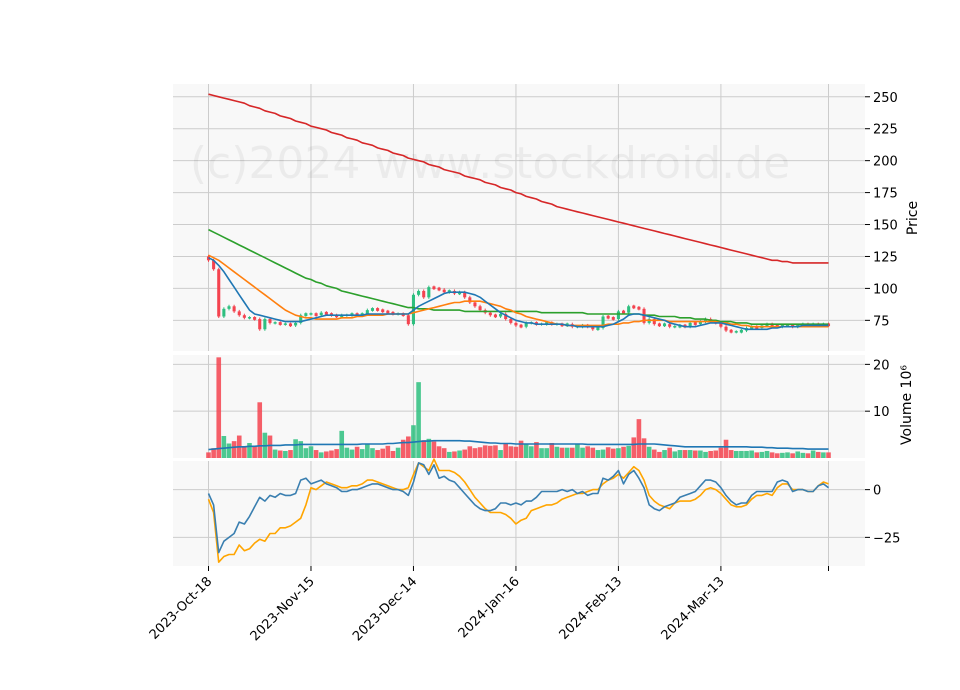 This screenshot has height=690, width=960. Describe the element at coordinates (885, 289) in the screenshot. I see `price-tick-label: 100` at that location.